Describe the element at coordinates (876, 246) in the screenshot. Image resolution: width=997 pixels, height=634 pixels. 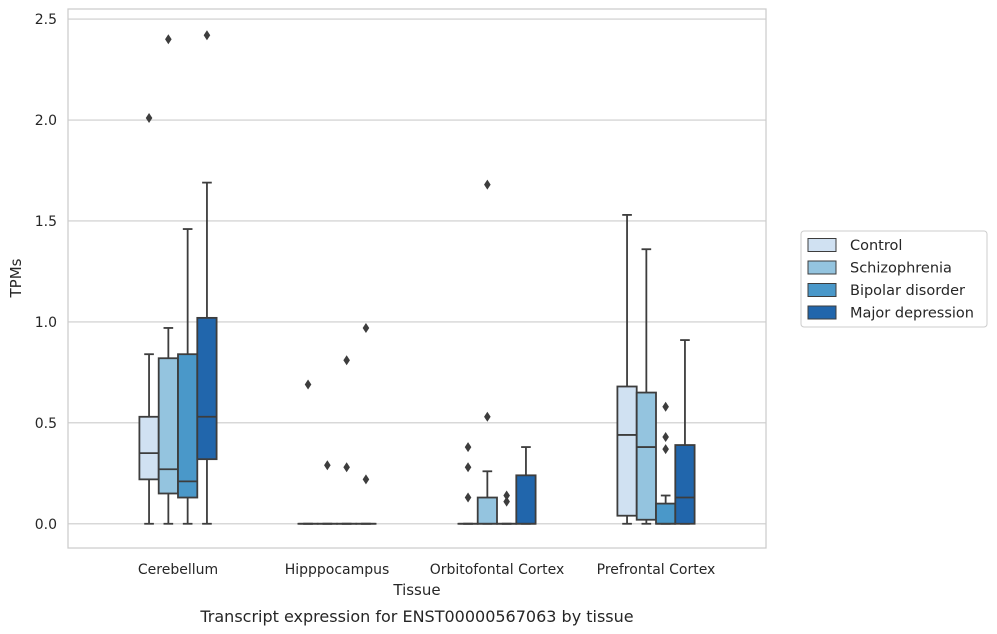
I see `legend-entry-label: Control` at that location.